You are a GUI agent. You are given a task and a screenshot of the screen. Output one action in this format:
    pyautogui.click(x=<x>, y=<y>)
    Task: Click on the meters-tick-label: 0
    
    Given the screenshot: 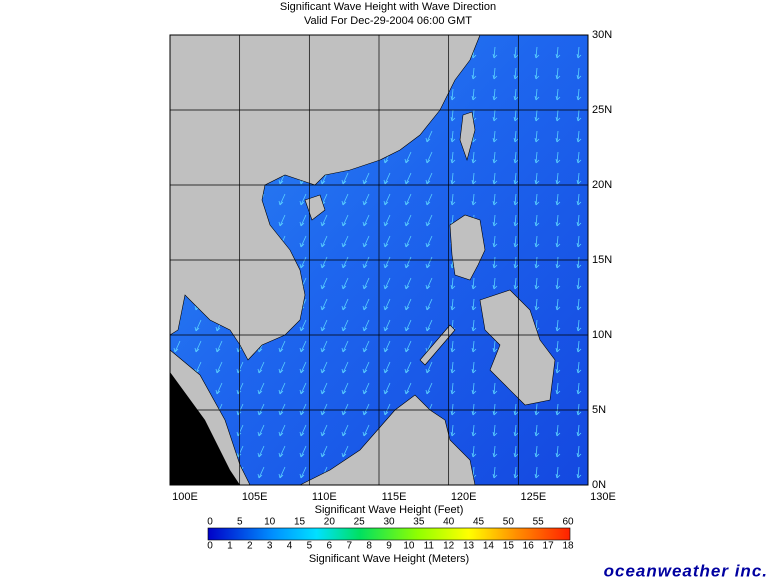 What is the action you would take?
    pyautogui.click(x=210, y=546)
    